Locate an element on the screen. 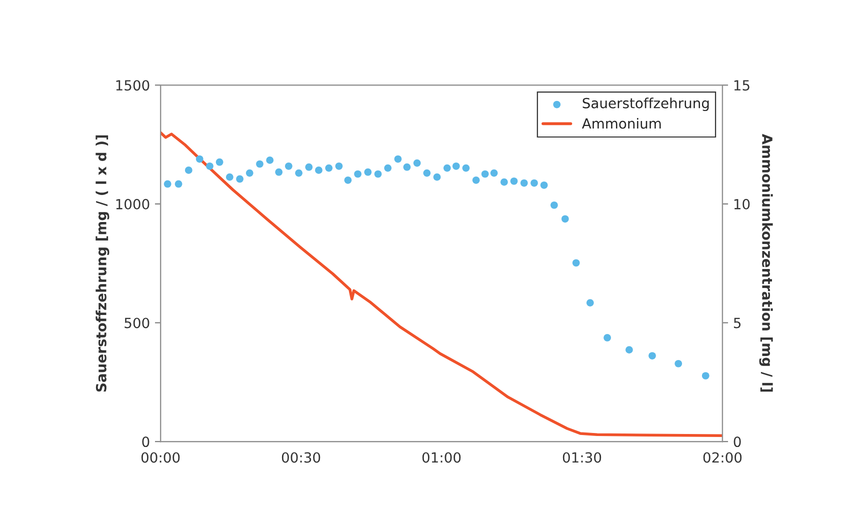  y2-tick-label: 10 is located at coordinates (742, 204).